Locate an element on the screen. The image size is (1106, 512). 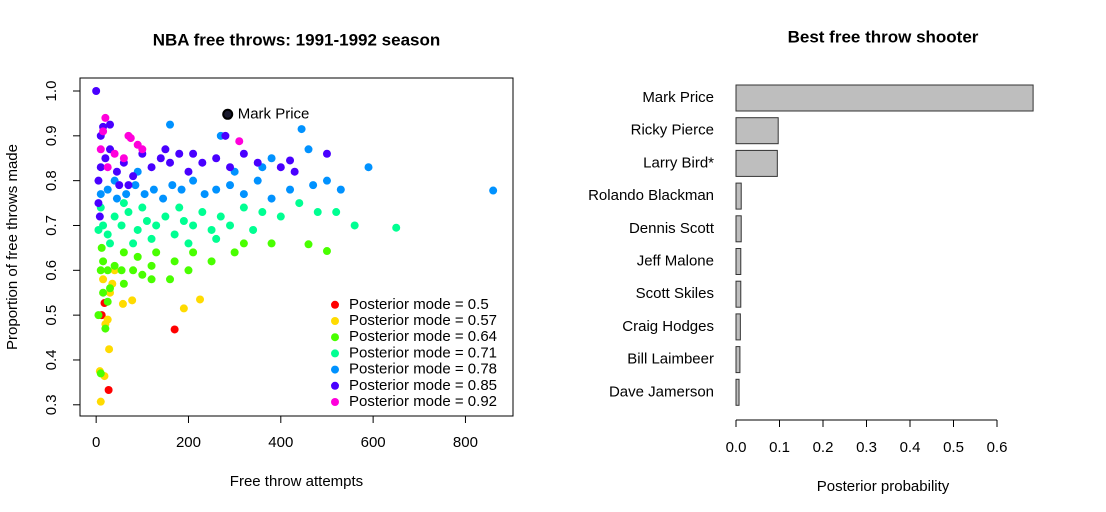
legend-label: Posterior mode = 0.5 is located at coordinates (419, 304).